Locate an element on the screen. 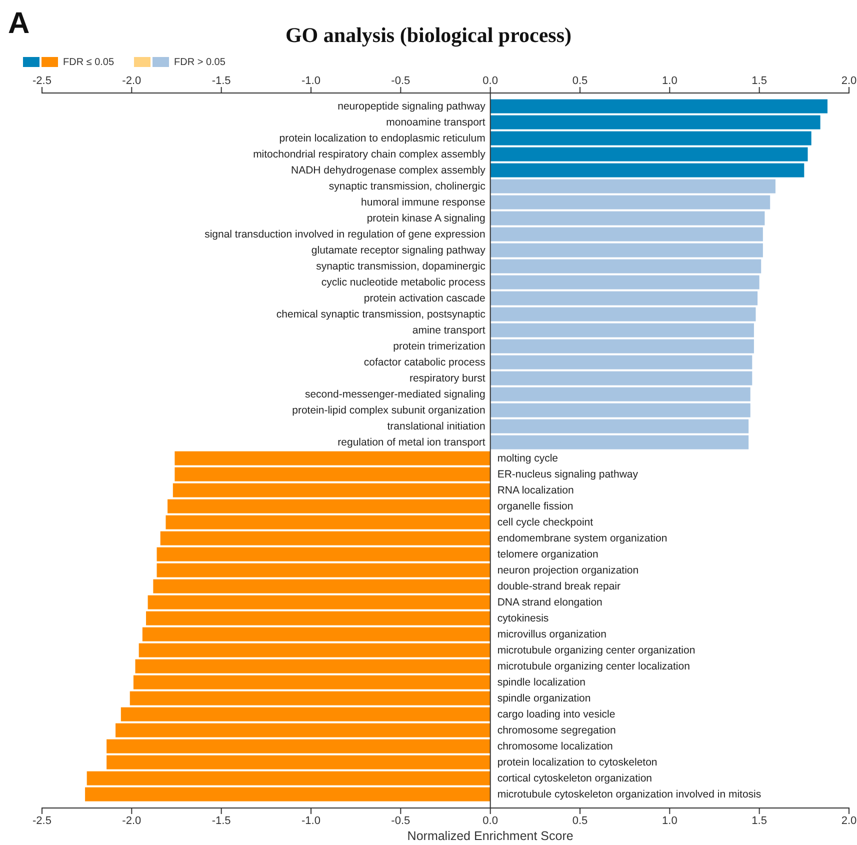 The image size is (857, 845). y-tick-label: protein trimerization is located at coordinates (439, 346).